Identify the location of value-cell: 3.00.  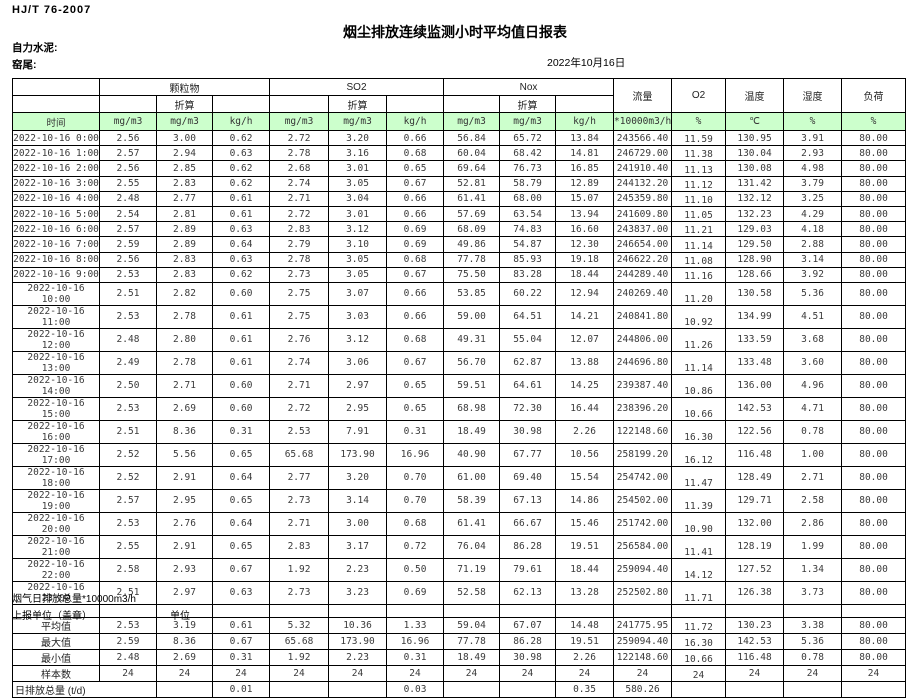
(358, 523).